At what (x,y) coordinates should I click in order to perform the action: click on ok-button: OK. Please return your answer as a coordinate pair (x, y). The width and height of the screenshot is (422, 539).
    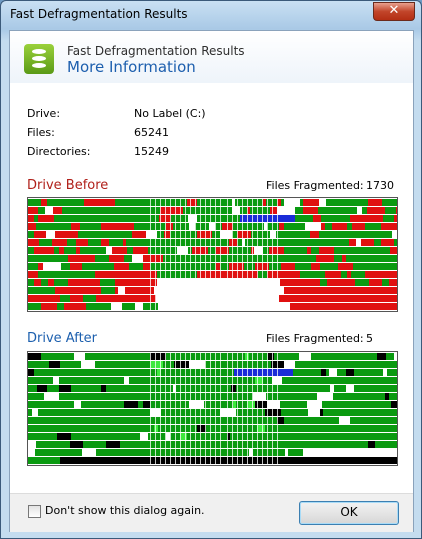
    Looking at the image, I should click on (349, 513).